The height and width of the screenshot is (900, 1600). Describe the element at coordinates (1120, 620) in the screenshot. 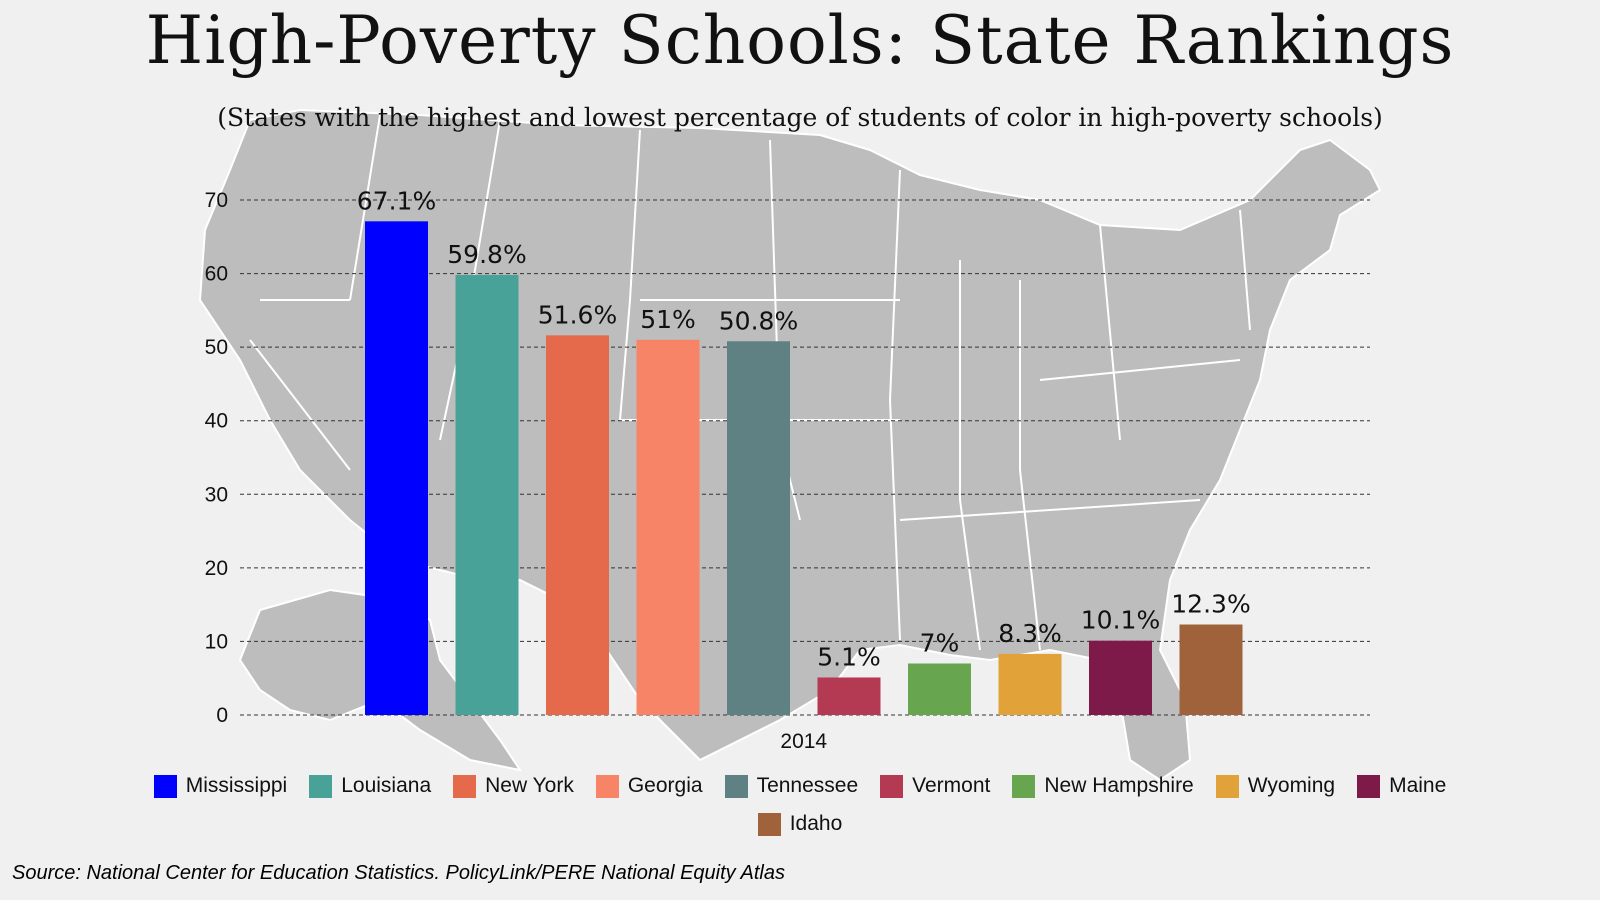

I see `data-label: 10.1%` at that location.